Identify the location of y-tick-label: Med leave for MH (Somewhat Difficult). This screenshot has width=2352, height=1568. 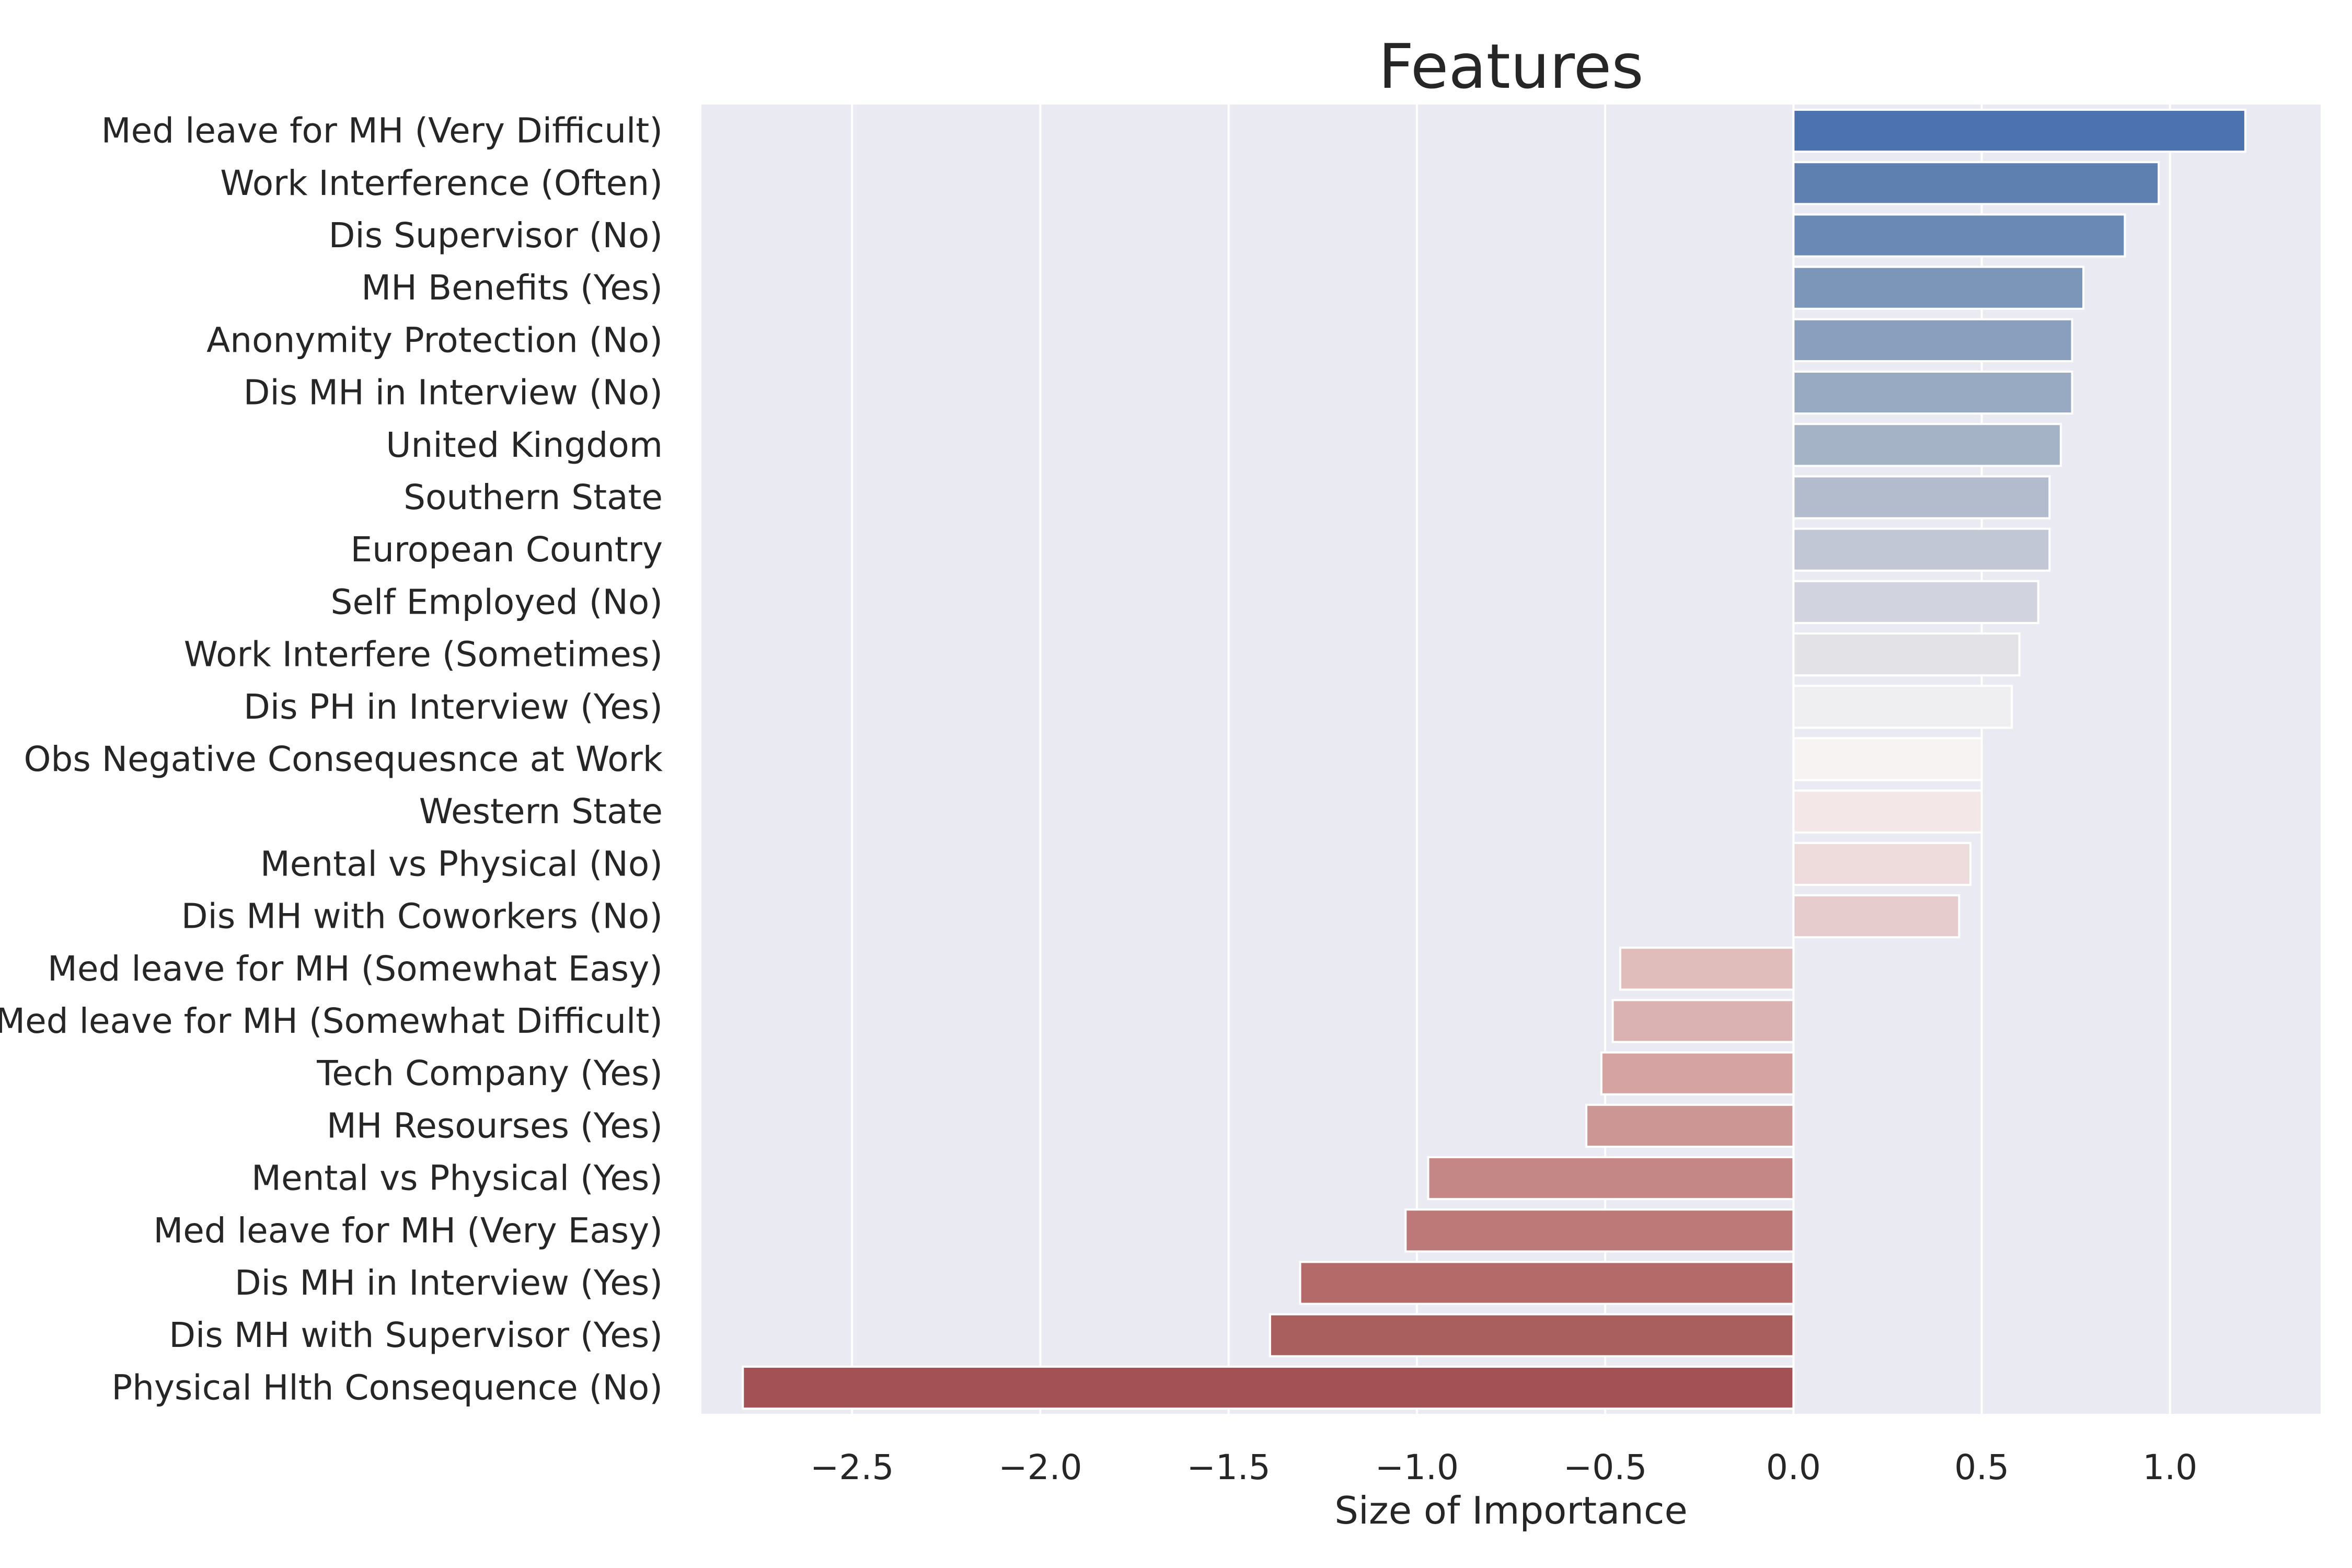
(331, 1021).